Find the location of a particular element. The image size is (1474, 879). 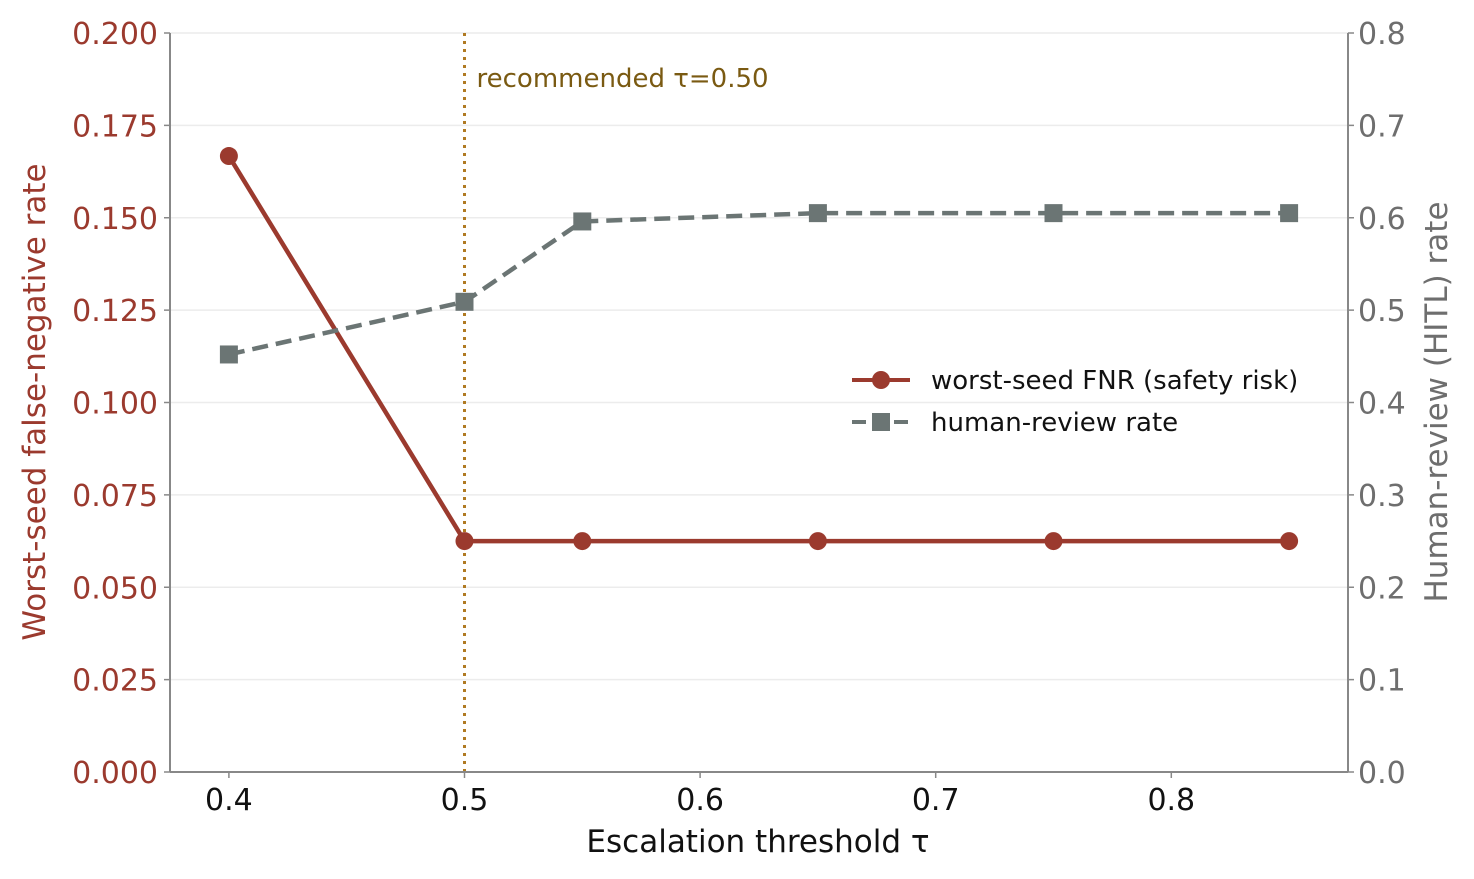

x-tick-label-4: 0.8 is located at coordinates (1171, 800).